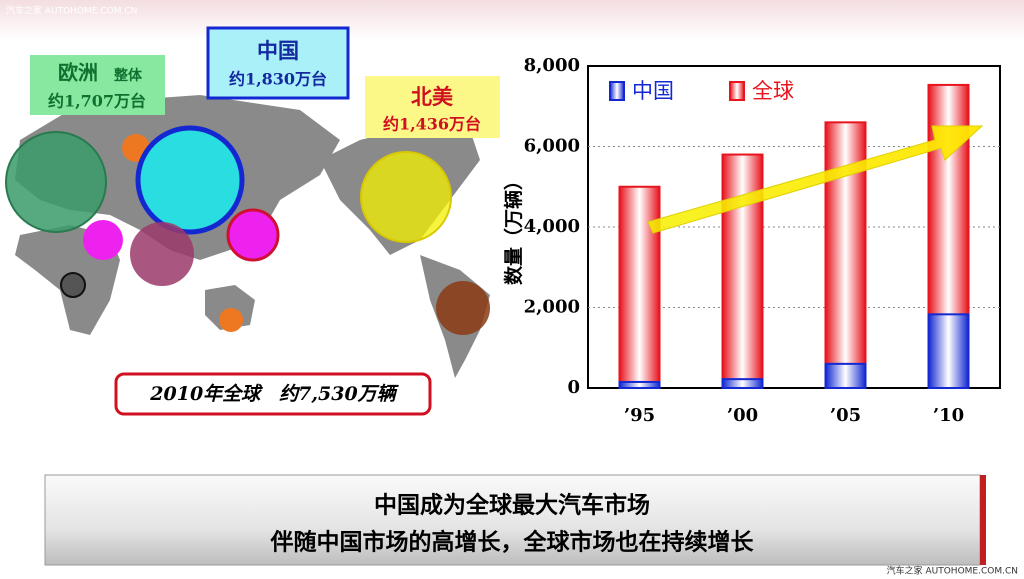 The width and height of the screenshot is (1024, 579). I want to click on label: 约1,830万台, so click(278, 79).